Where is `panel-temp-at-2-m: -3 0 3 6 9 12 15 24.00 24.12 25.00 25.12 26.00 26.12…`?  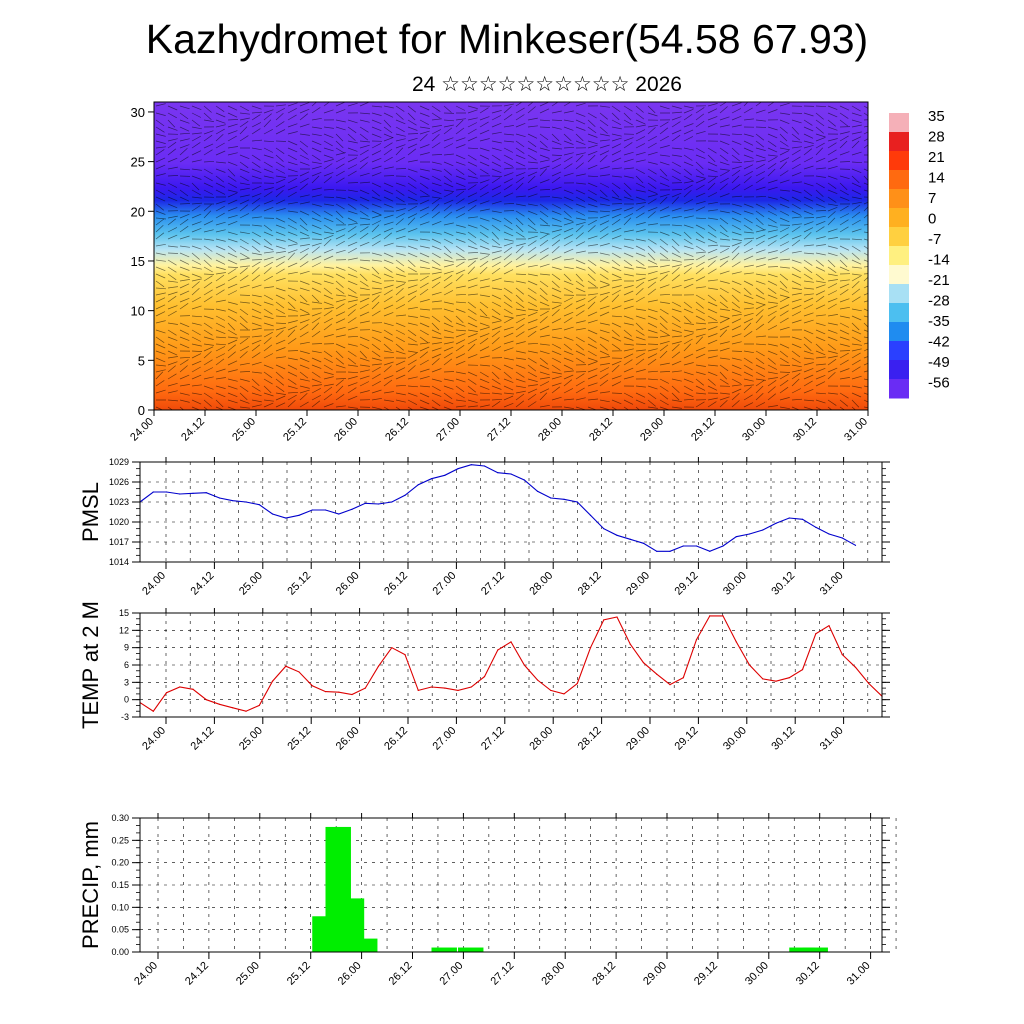
panel-temp-at-2-m: -3 0 3 6 9 12 15 24.00 24.12 25.00 25.12 26.00 26.12… is located at coordinates (484, 677).